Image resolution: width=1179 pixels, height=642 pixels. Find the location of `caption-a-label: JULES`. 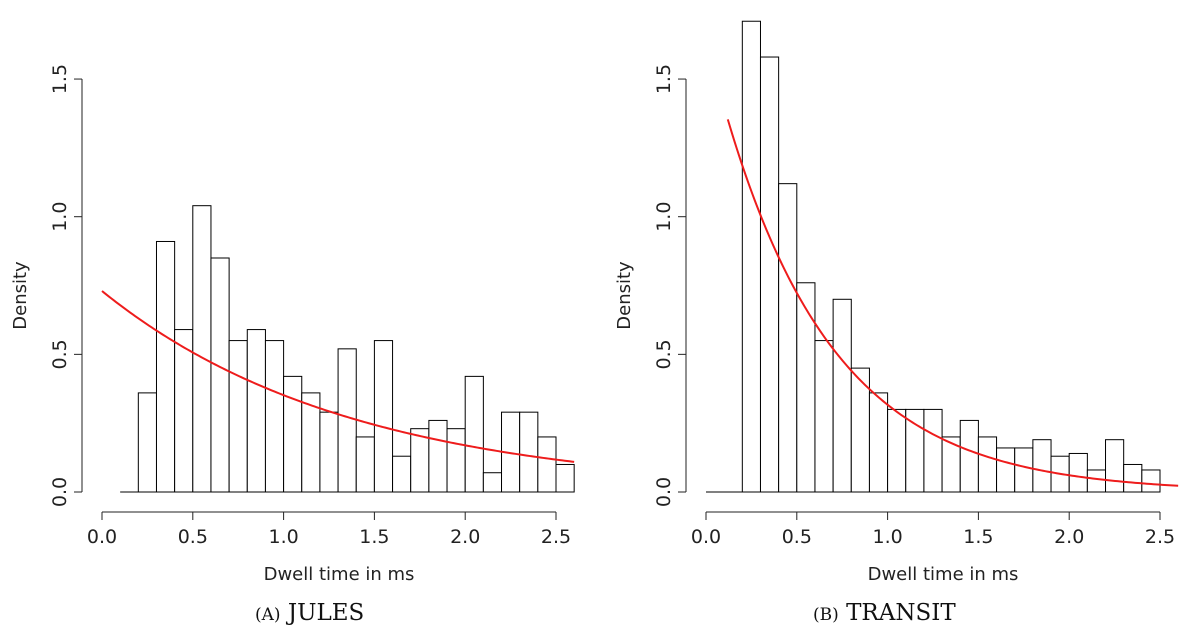

caption-a-label: JULES is located at coordinates (326, 613).